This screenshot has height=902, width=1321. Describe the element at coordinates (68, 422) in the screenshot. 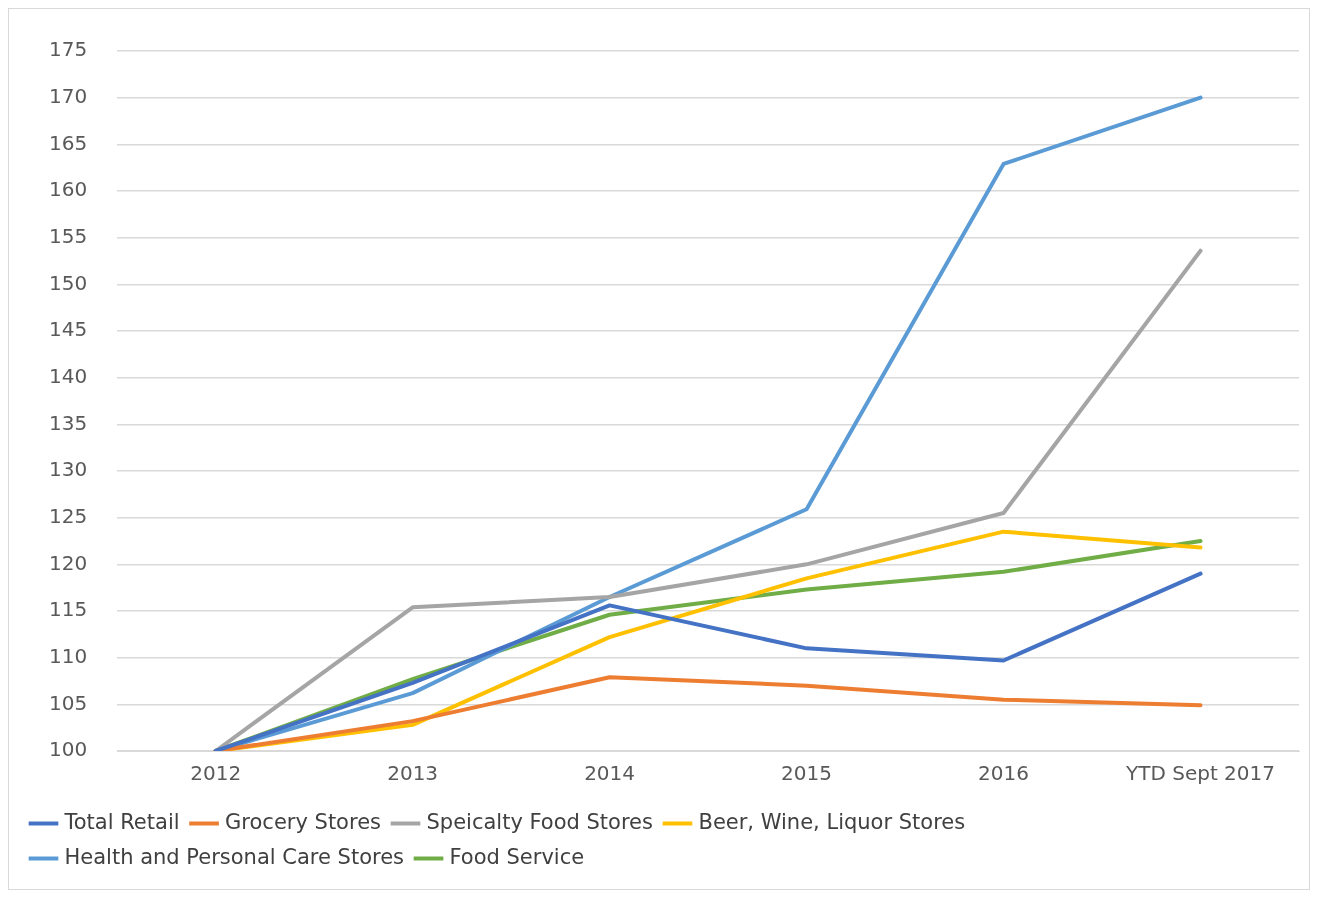

I see `y-tick-label: 135` at that location.